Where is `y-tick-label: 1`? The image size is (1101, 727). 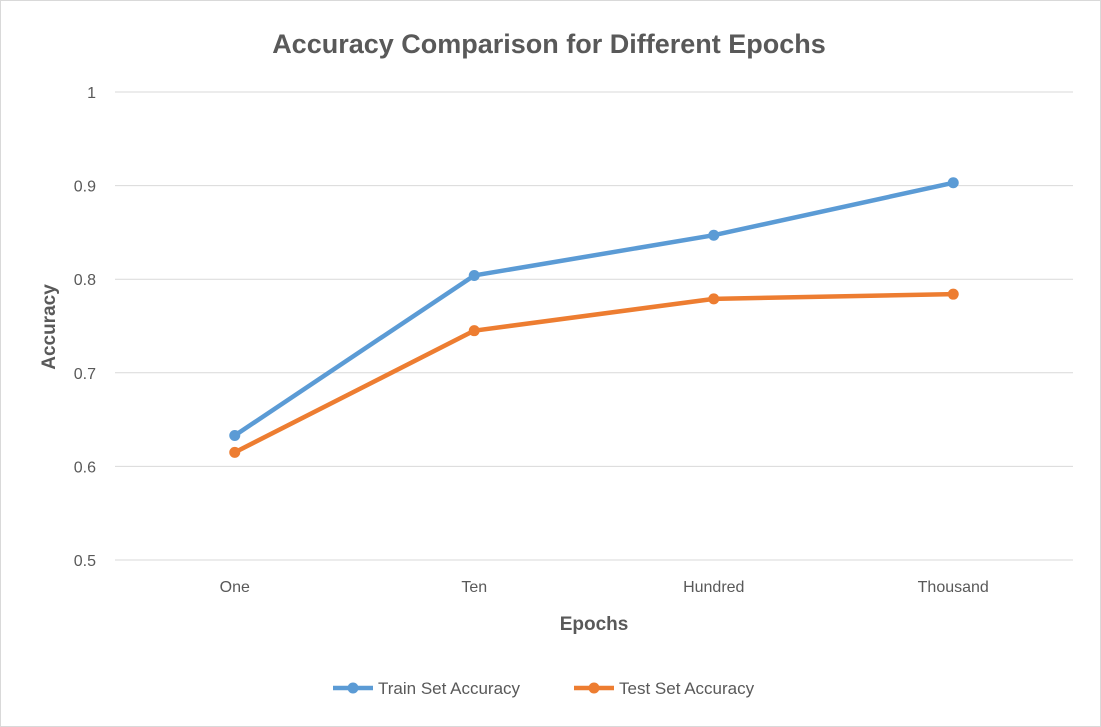
y-tick-label: 1 is located at coordinates (91, 93).